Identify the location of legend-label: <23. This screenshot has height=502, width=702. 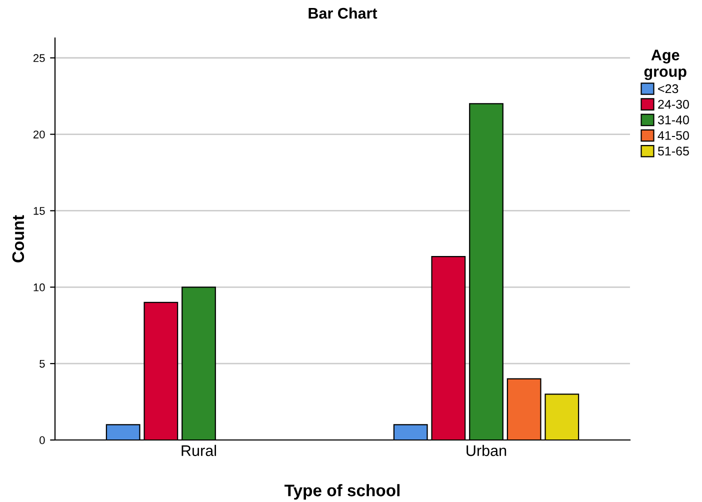
(668, 89).